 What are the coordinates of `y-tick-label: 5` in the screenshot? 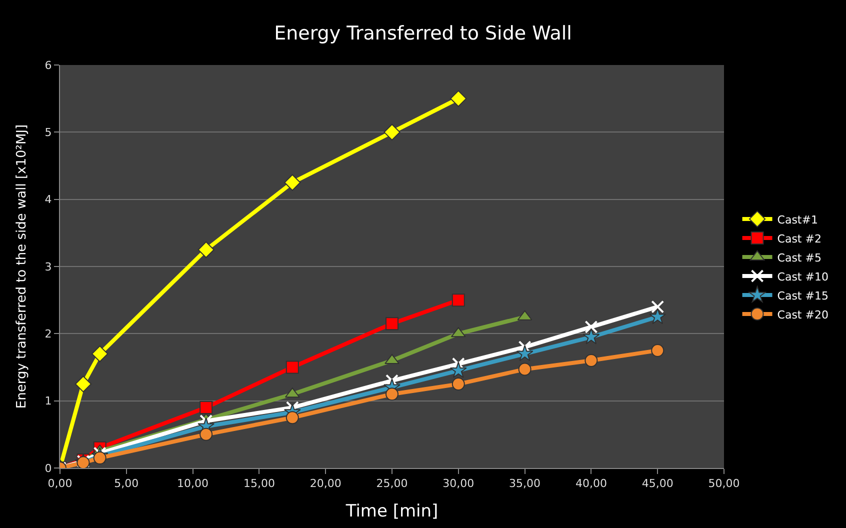 It's located at (48, 133).